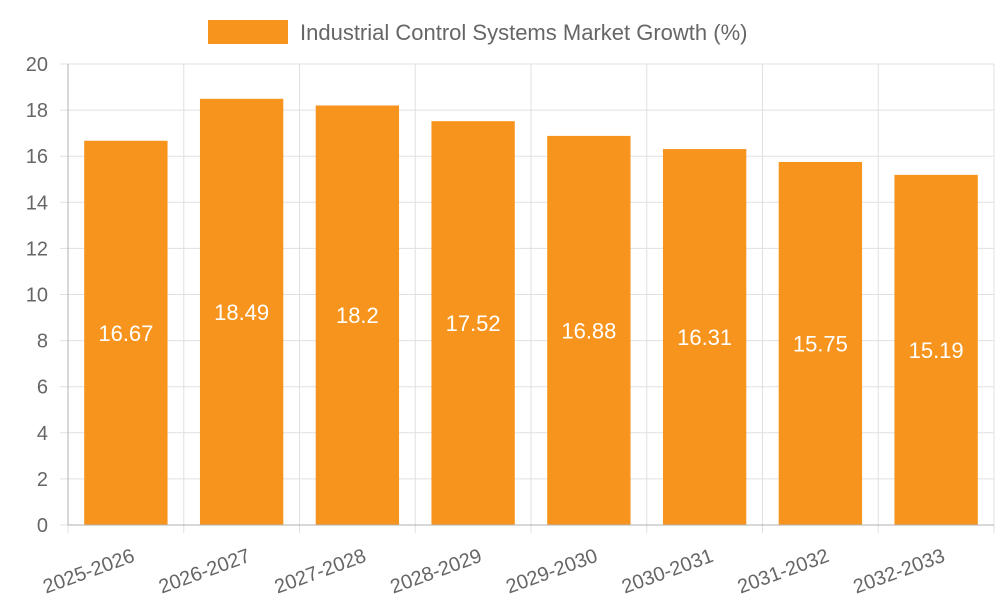 This screenshot has width=1000, height=600. I want to click on bar-data-label: 16.31, so click(704, 337).